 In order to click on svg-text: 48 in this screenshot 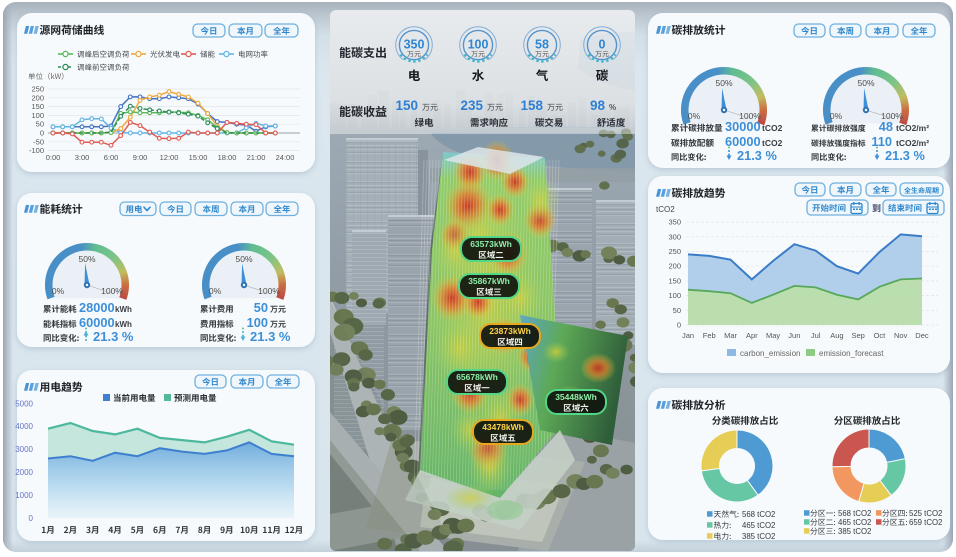, I will do `click(886, 126)`.